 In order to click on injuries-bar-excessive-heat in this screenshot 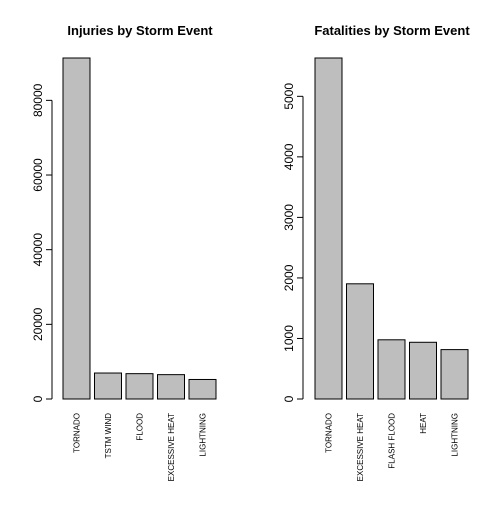, I will do `click(171, 387)`.